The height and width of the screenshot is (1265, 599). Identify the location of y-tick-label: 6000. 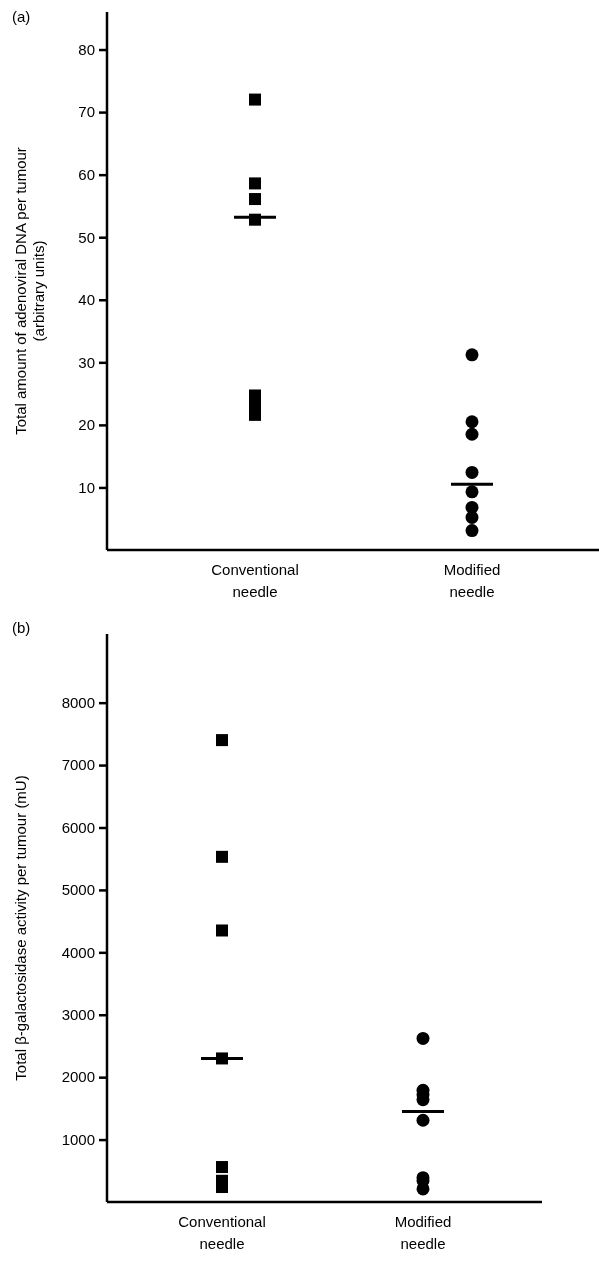
(78, 827).